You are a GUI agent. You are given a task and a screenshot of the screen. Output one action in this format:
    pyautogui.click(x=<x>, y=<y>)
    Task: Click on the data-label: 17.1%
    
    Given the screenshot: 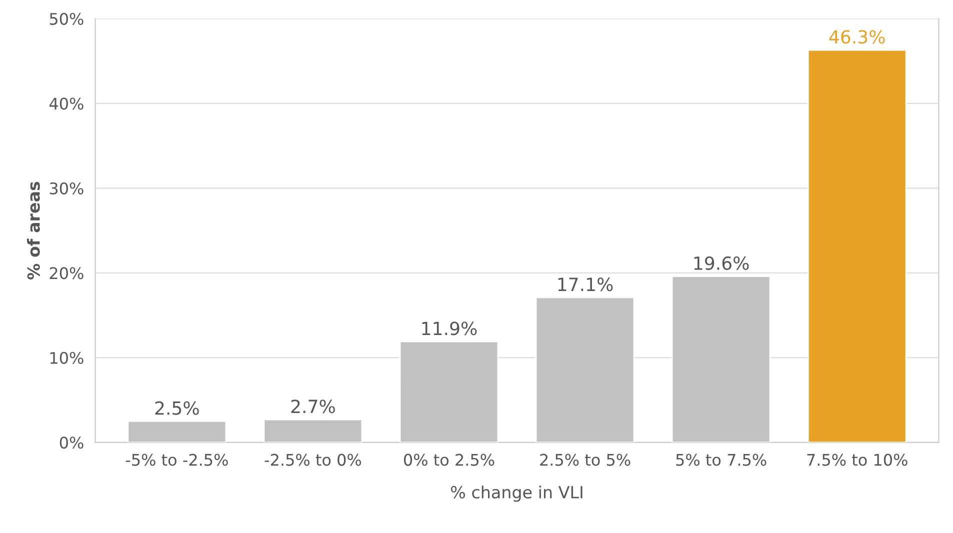 What is the action you would take?
    pyautogui.click(x=585, y=285)
    